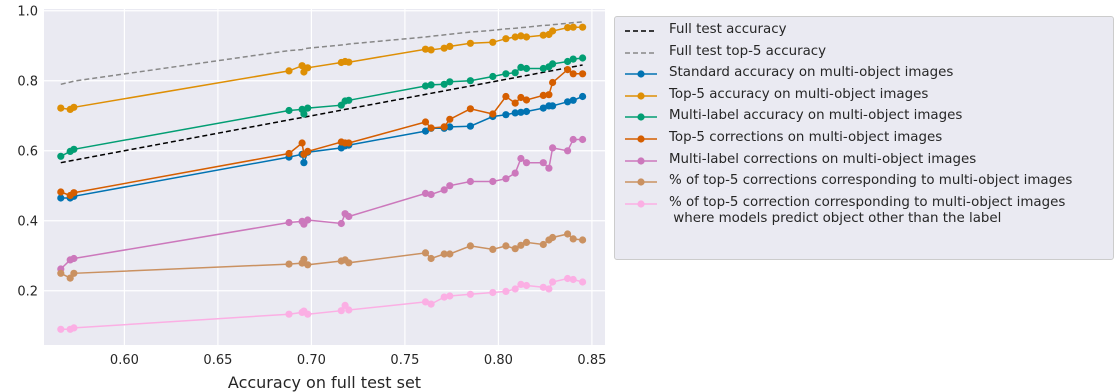 This screenshot has height=392, width=1115. I want to click on legend-item: Full test accuracy, so click(867, 33).